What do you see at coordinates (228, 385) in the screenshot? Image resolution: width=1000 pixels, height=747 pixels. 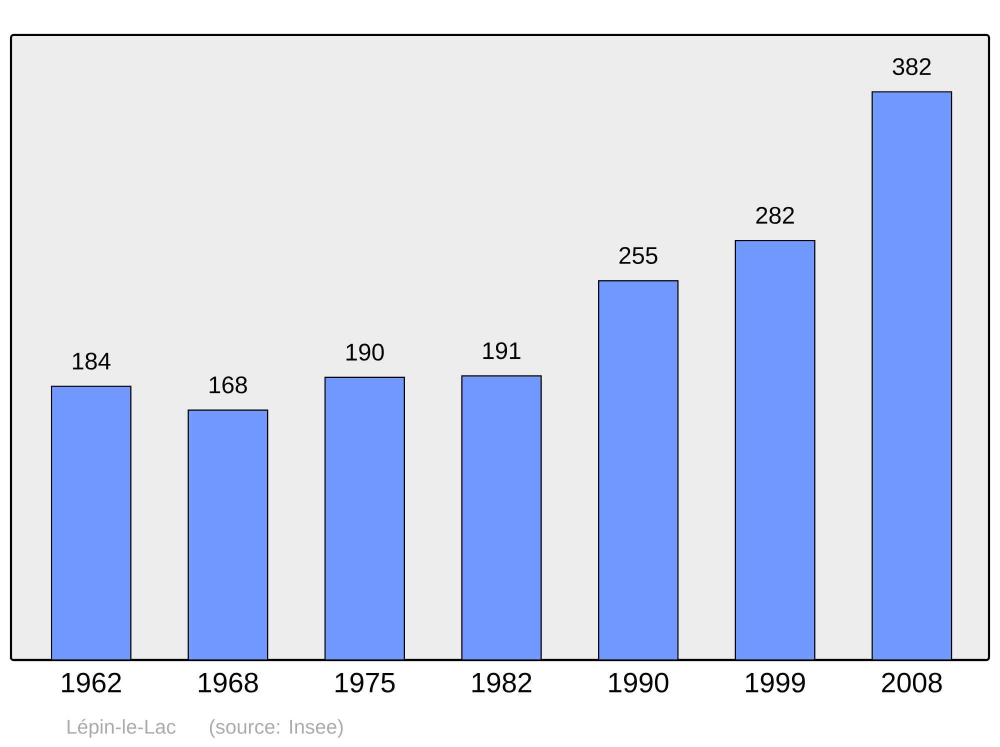 I see `data-label: 168` at bounding box center [228, 385].